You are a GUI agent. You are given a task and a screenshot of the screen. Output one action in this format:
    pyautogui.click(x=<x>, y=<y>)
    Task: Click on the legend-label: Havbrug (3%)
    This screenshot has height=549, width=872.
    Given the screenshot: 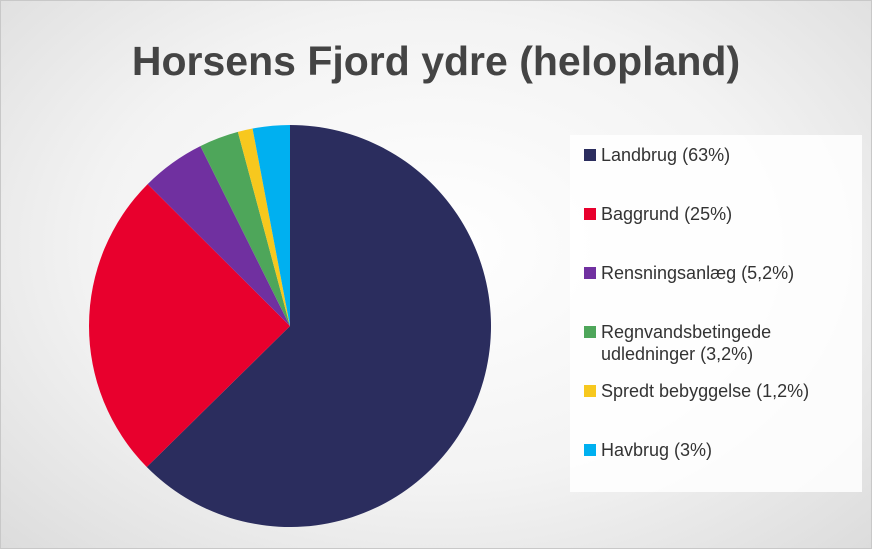 What is the action you would take?
    pyautogui.click(x=657, y=450)
    